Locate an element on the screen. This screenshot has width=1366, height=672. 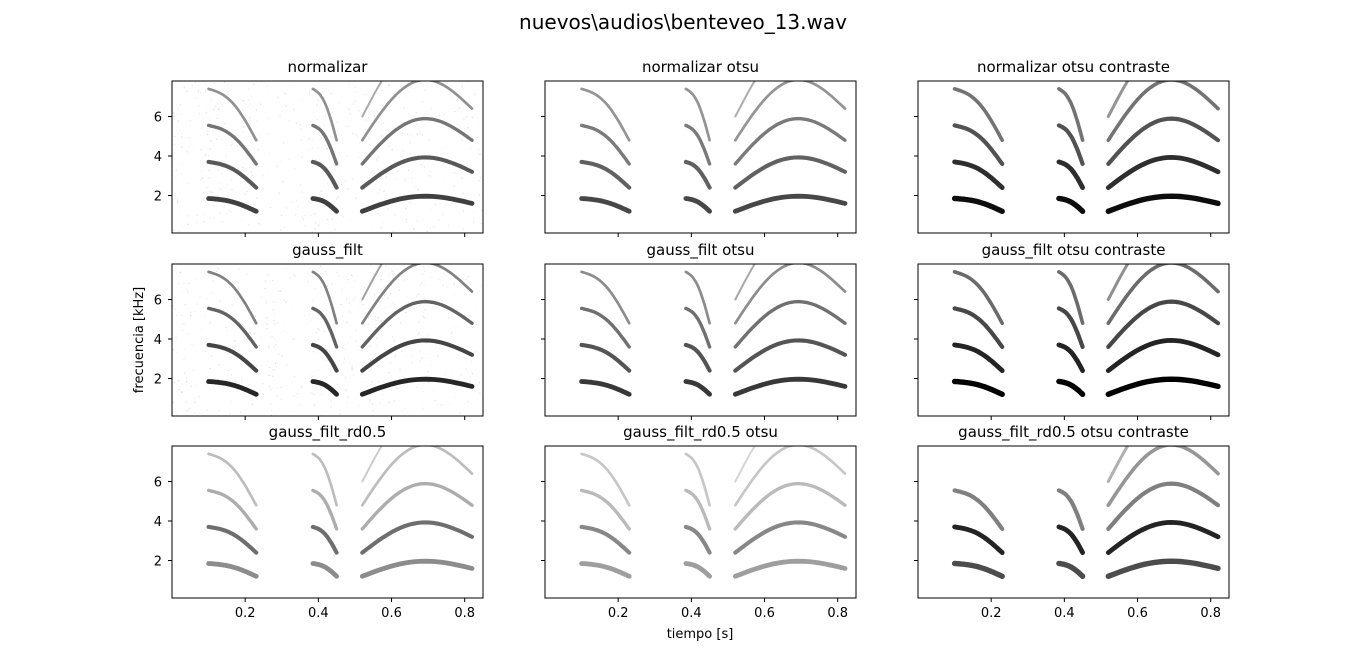
x-tick-label: 0.4 is located at coordinates (691, 613).